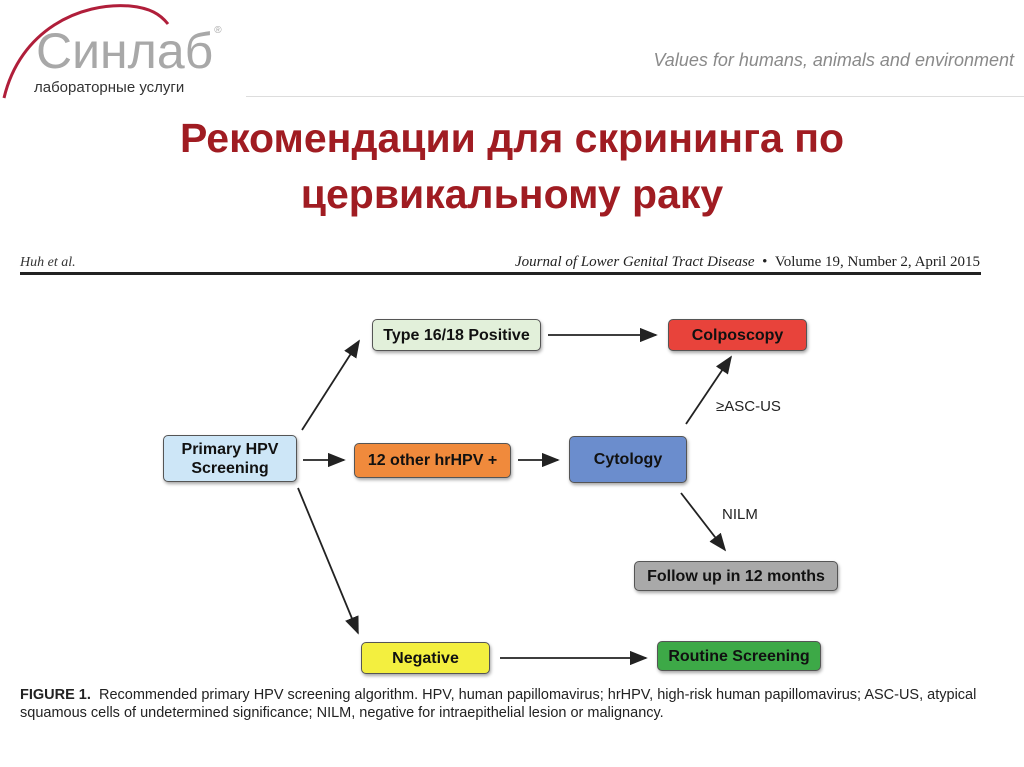  What do you see at coordinates (330, 385) in the screenshot?
I see `arrow-primary-to-type1618` at bounding box center [330, 385].